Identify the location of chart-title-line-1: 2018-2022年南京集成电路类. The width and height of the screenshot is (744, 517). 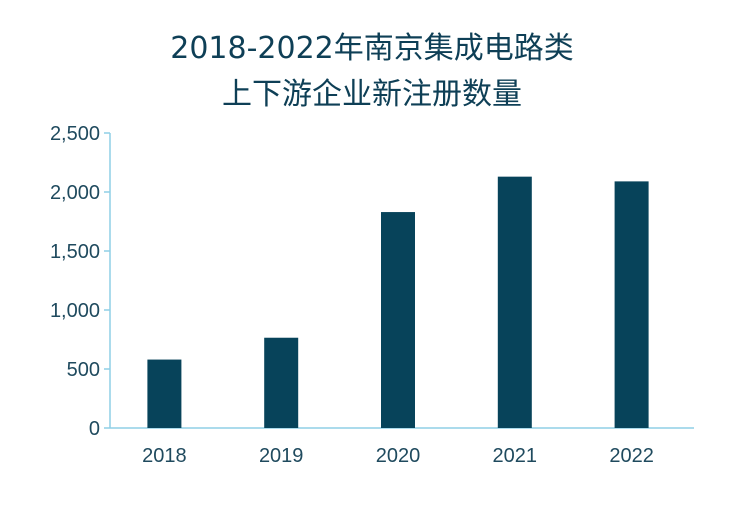
(372, 48).